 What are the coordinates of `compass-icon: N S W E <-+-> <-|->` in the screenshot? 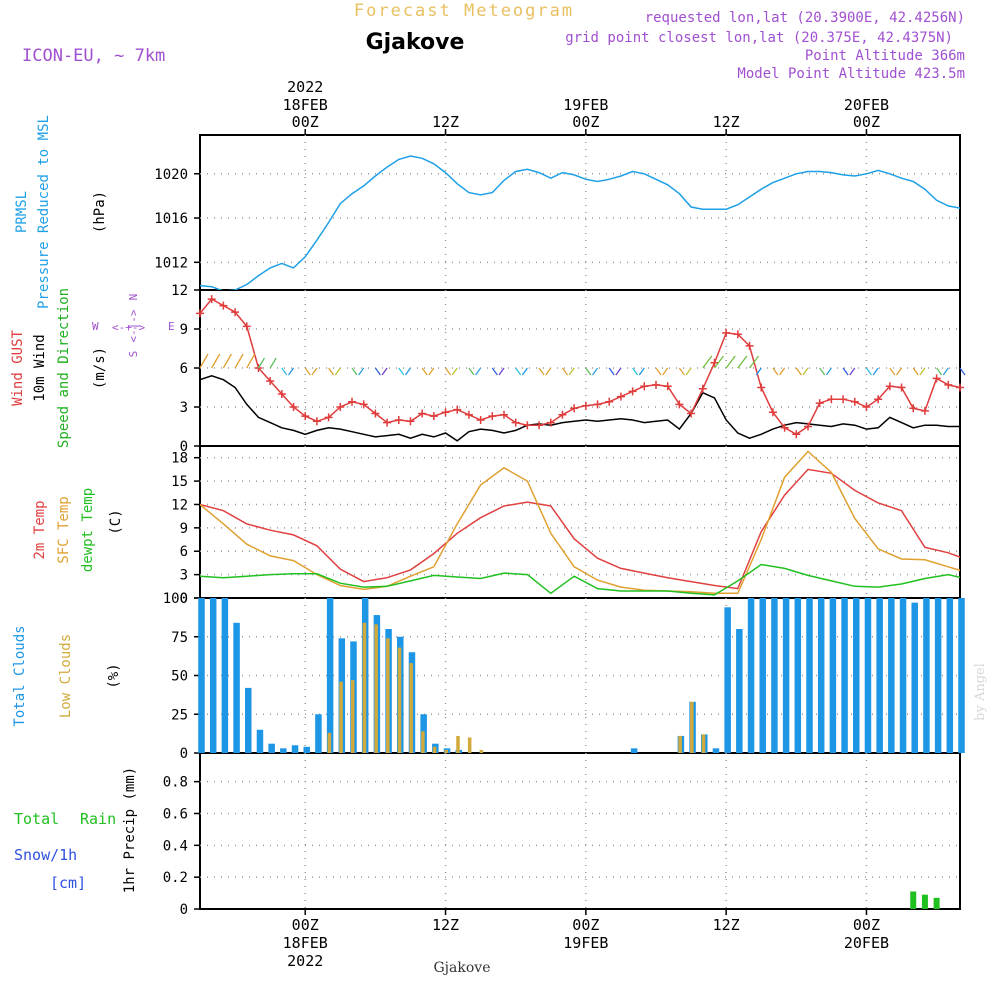 It's located at (133, 326).